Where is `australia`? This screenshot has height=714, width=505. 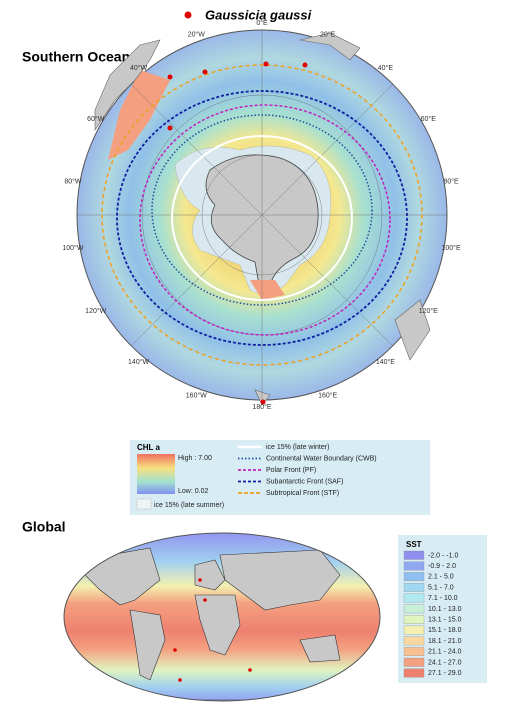 australia is located at coordinates (412, 330).